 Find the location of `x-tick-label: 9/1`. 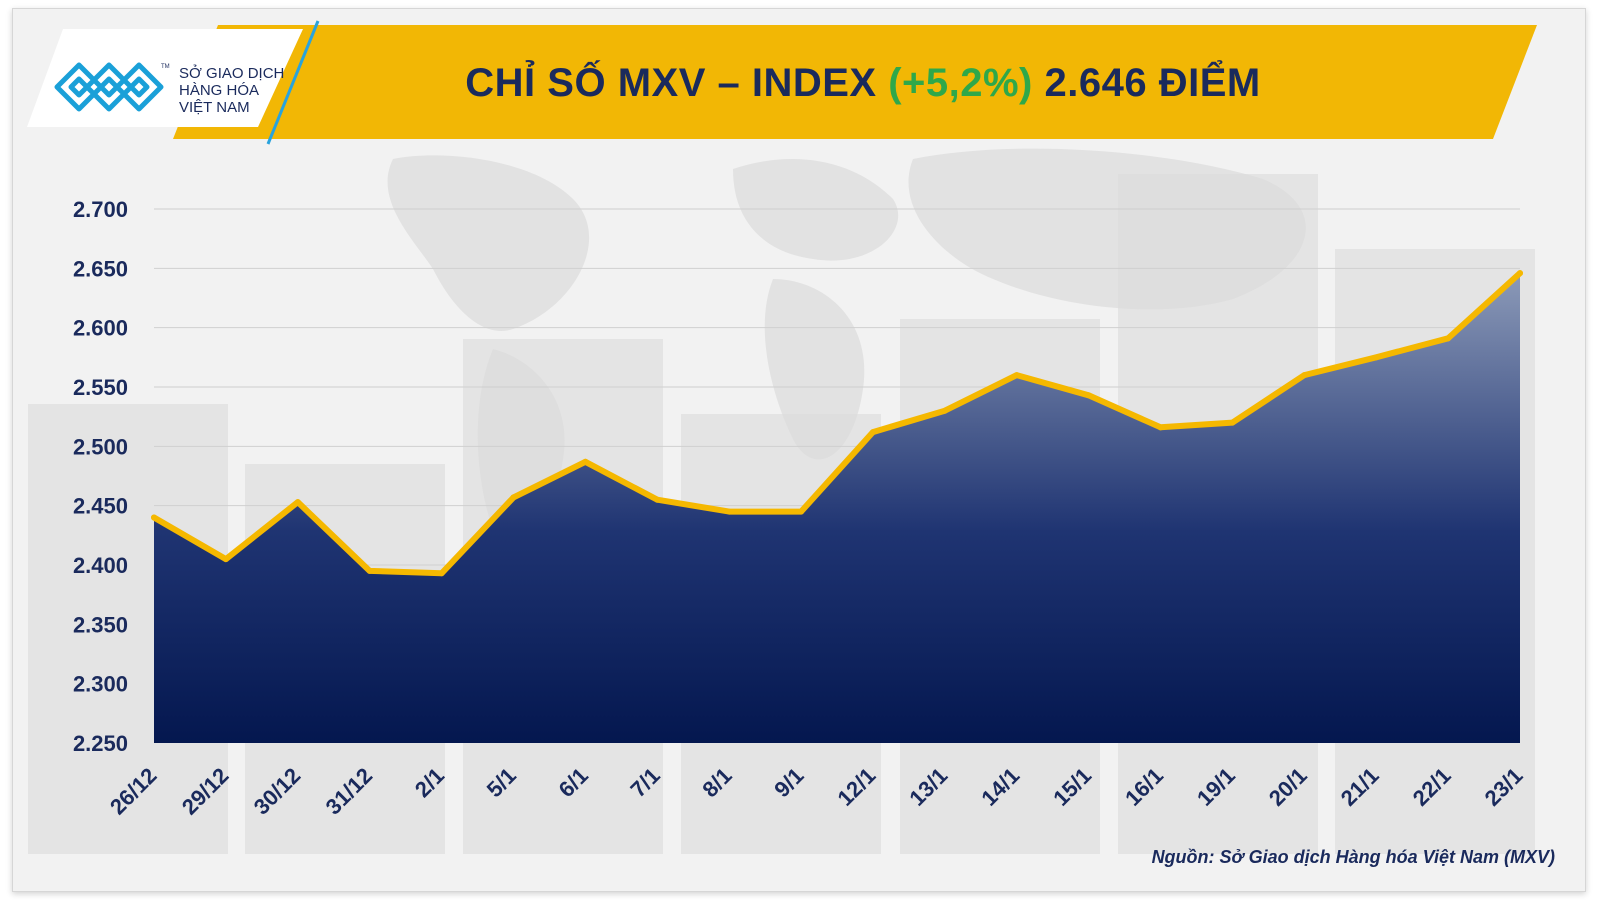

x-tick-label: 9/1 is located at coordinates (788, 782).